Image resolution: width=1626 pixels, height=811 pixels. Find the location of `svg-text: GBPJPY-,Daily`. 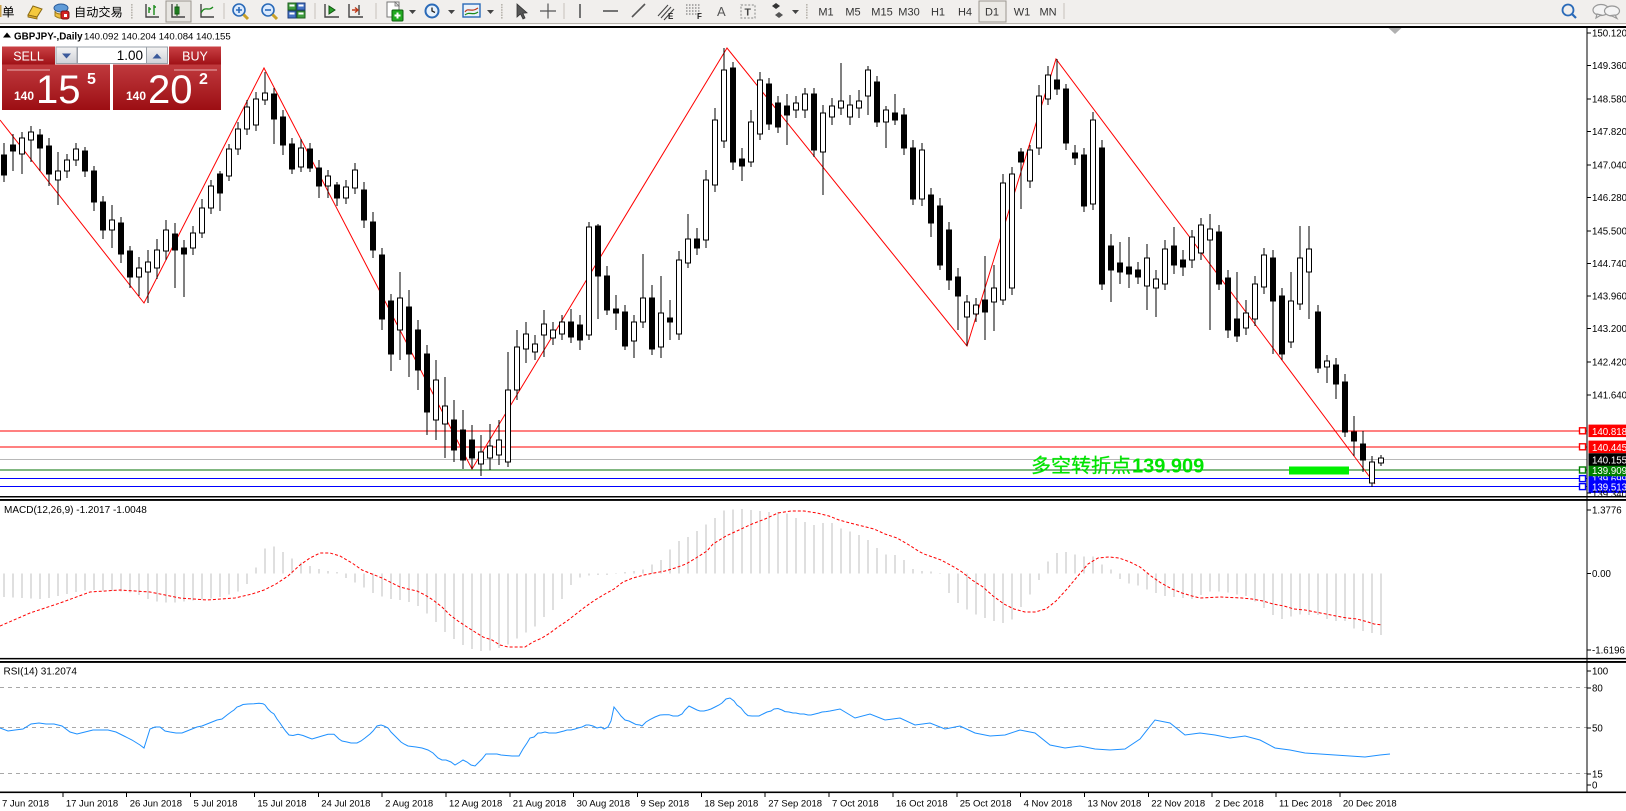

svg-text: GBPJPY-,Daily is located at coordinates (48, 37).